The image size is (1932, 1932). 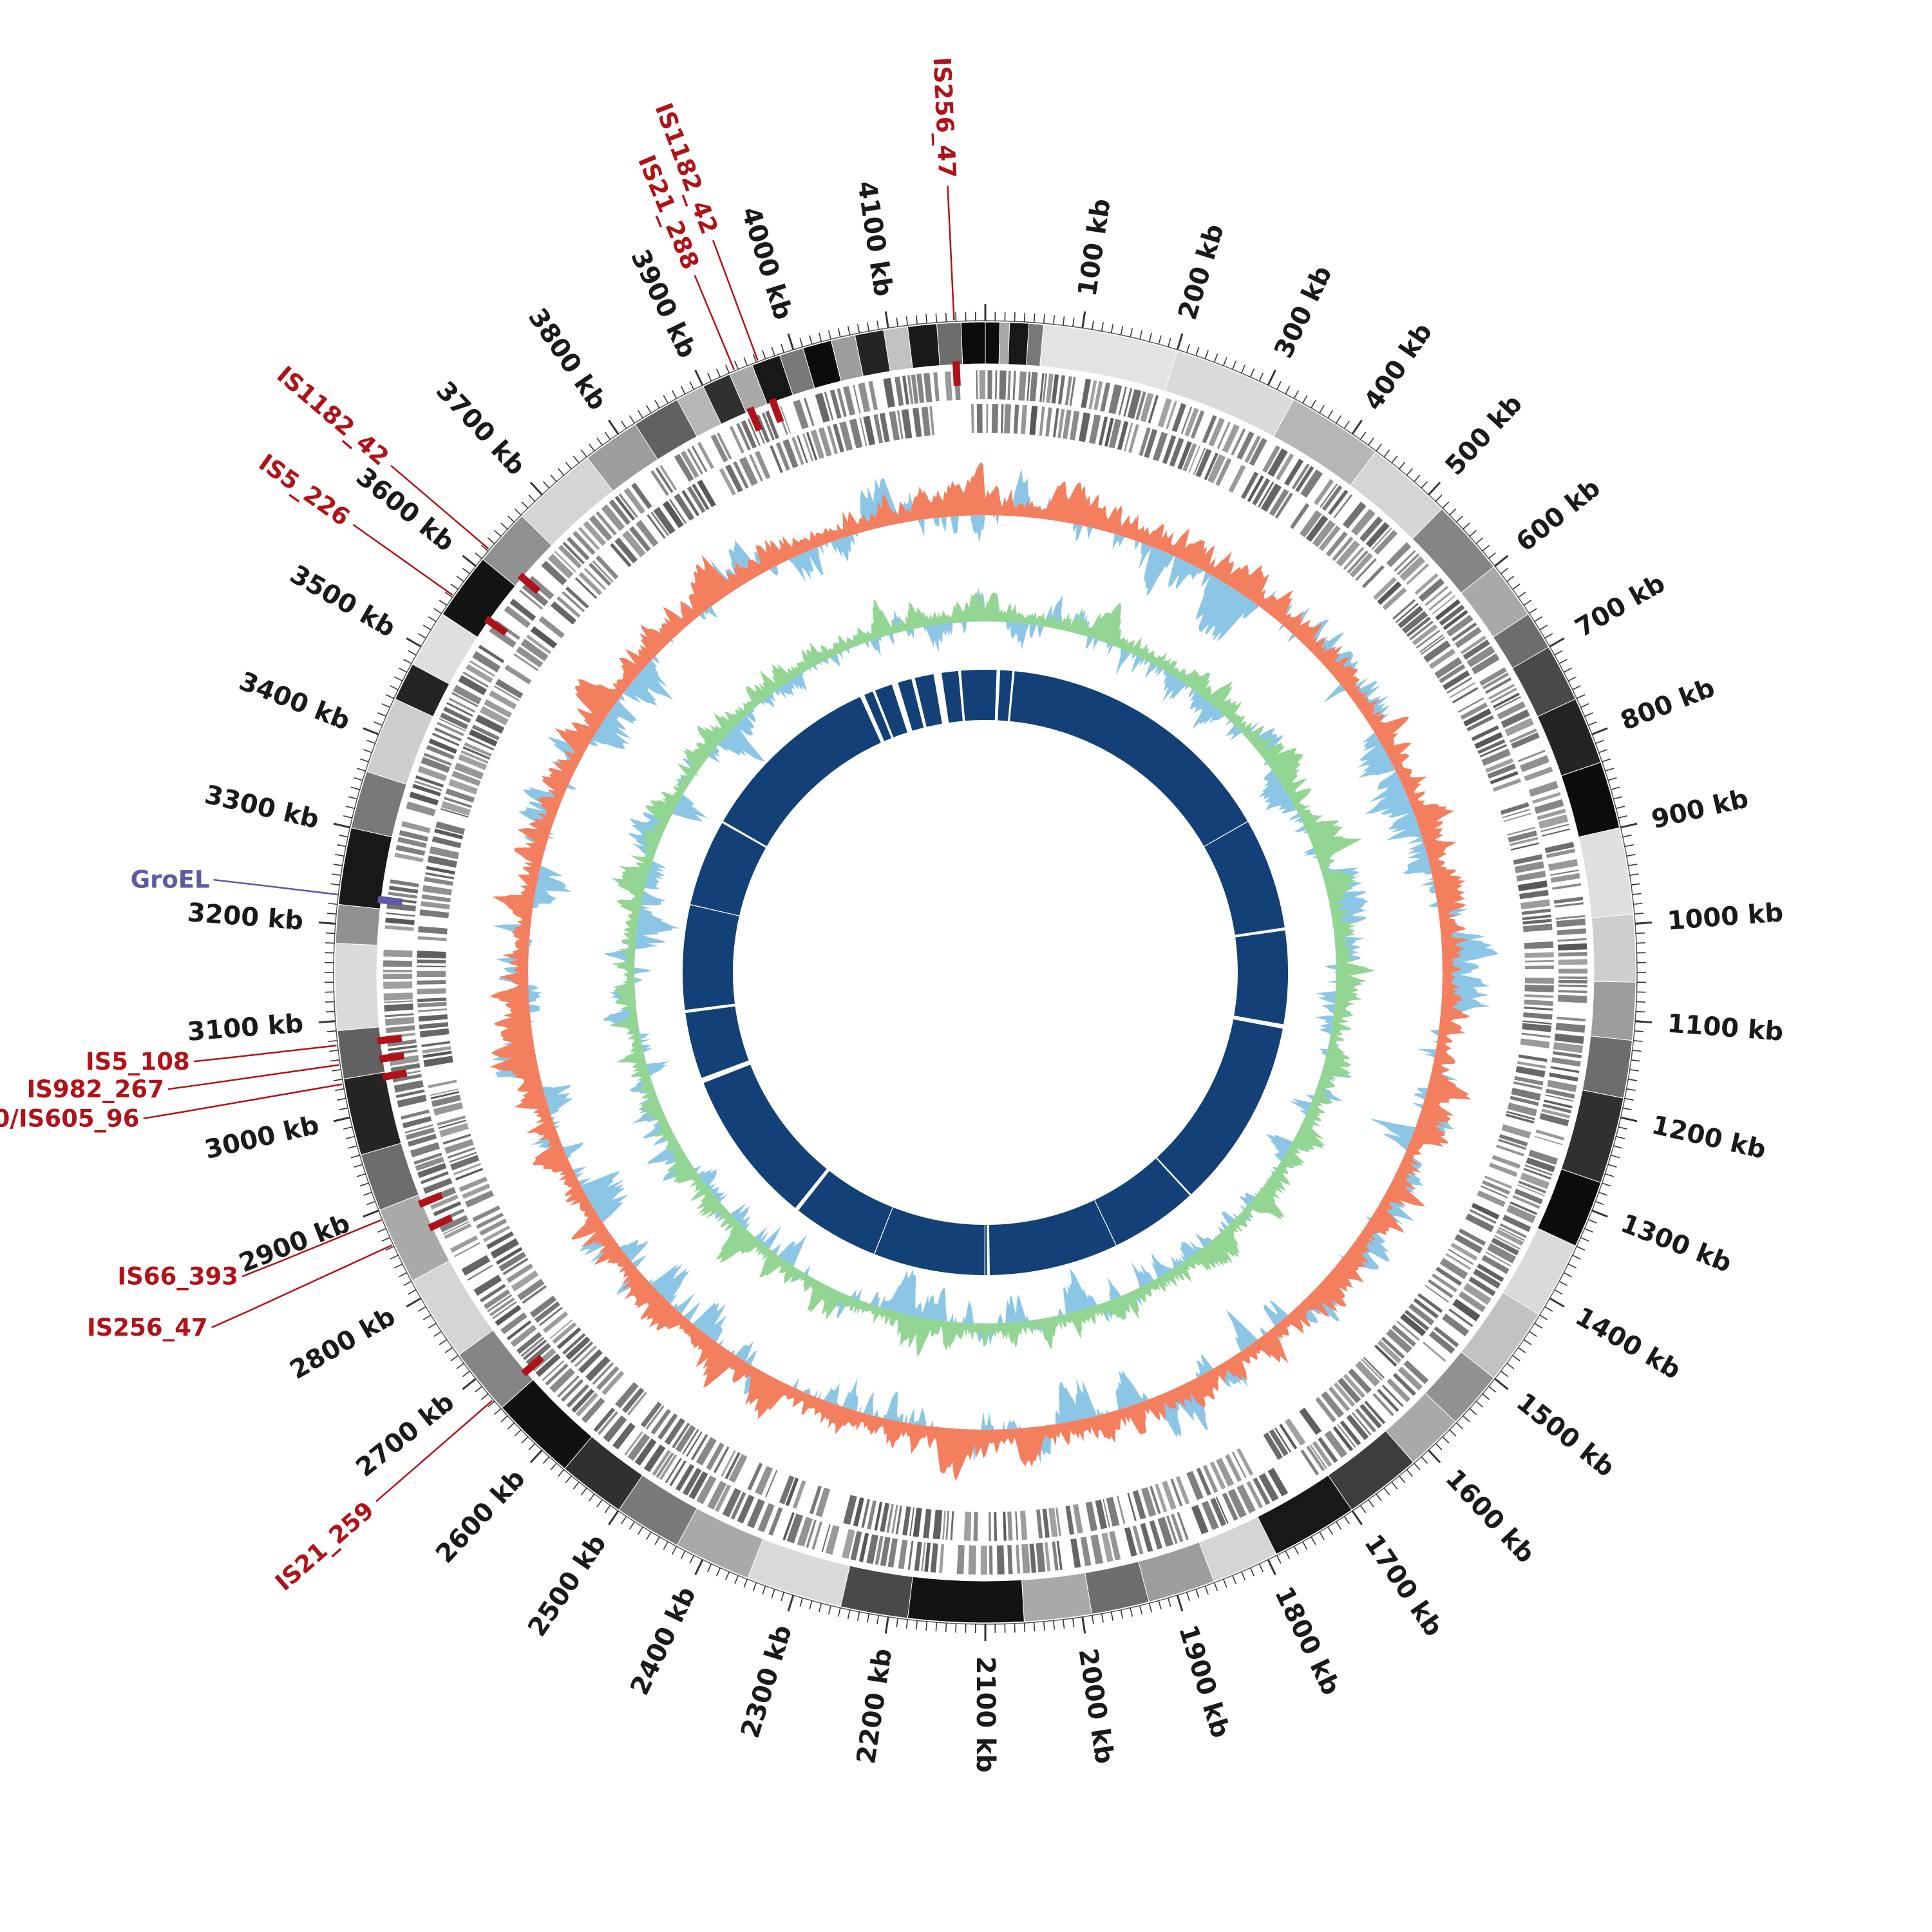 I want to click on annotation-marker, so click(x=754, y=419).